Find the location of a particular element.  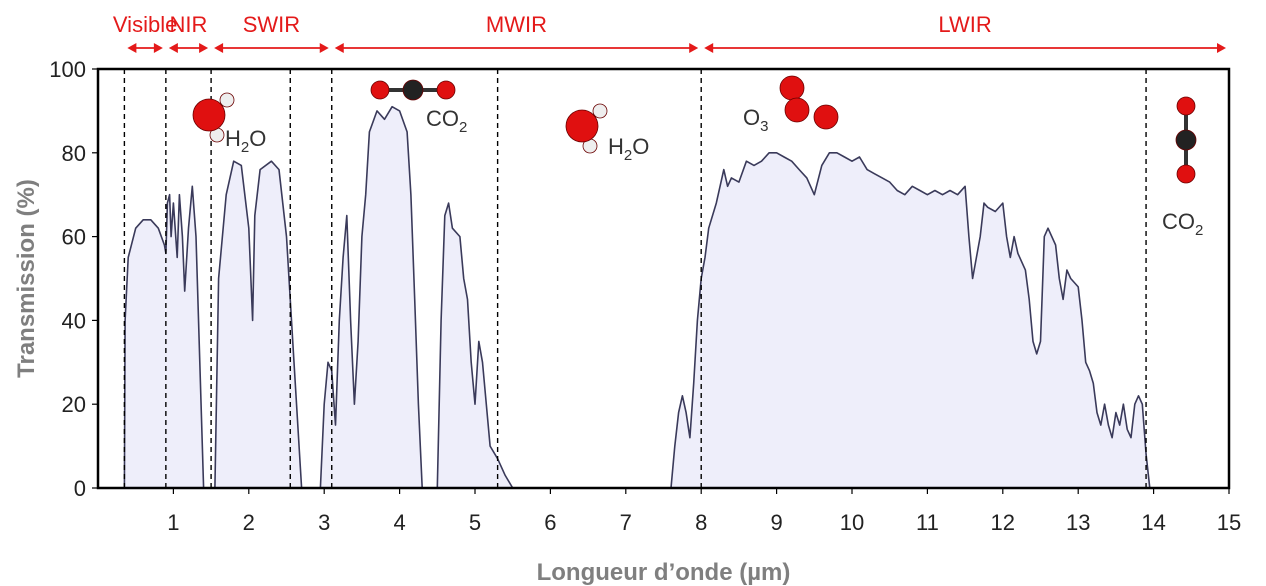

y-tick-label: 80 is located at coordinates (74, 153).